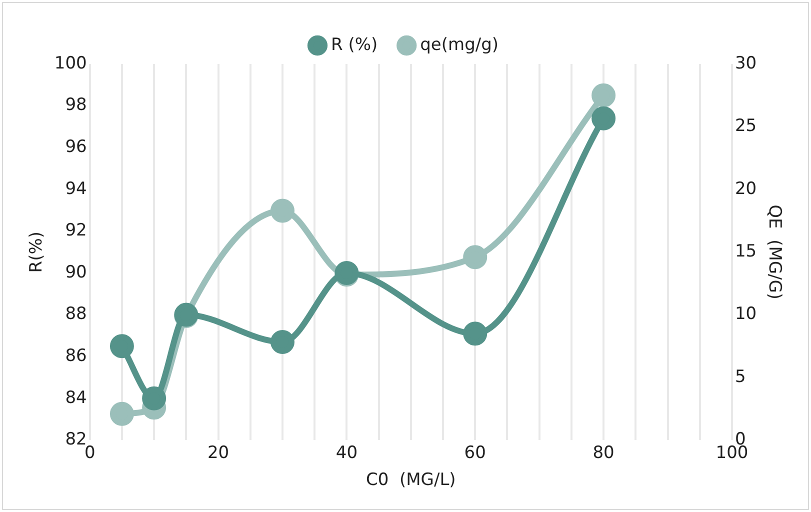 This screenshot has width=811, height=512. I want to click on y-tick-label: 100, so click(70, 63).